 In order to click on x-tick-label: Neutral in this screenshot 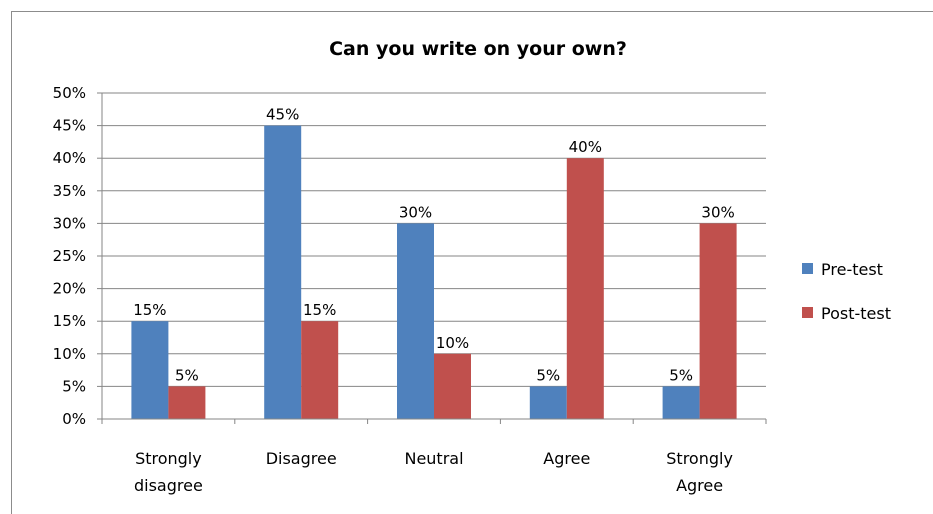, I will do `click(433, 458)`.